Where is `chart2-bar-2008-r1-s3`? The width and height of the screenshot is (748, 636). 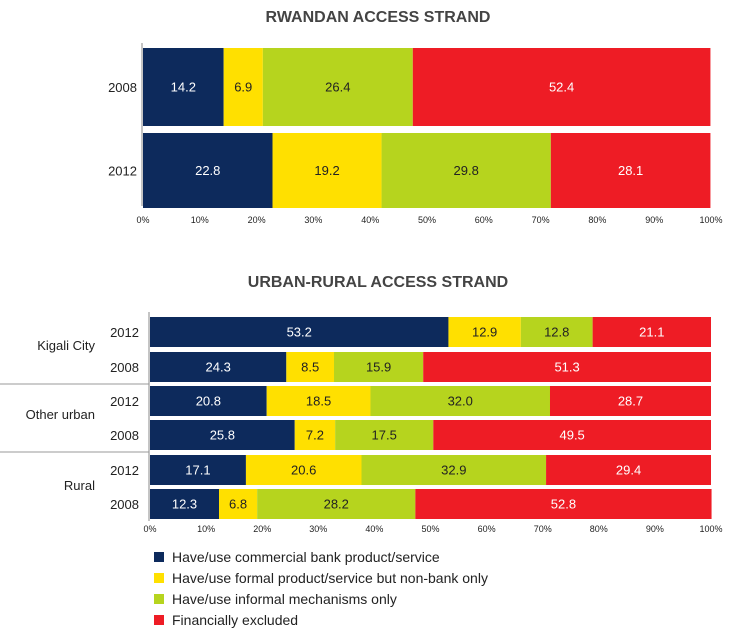 chart2-bar-2008-r1-s3 is located at coordinates (567, 367).